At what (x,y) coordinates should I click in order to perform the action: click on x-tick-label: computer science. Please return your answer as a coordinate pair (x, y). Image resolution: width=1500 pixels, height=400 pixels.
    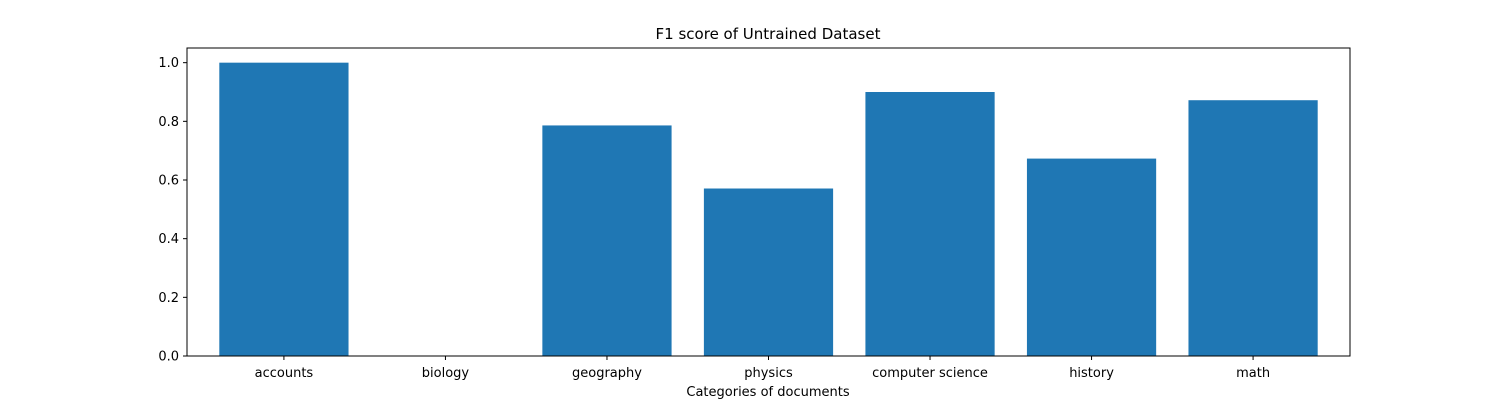
    Looking at the image, I should click on (930, 373).